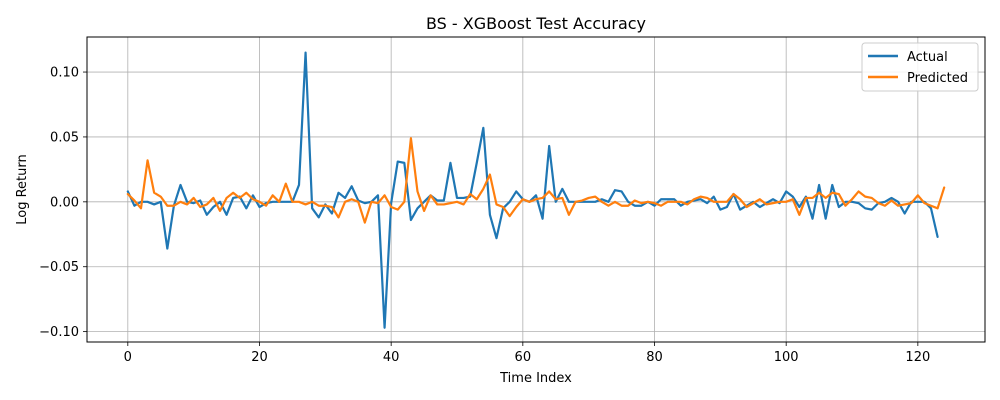 The image size is (1000, 400). What do you see at coordinates (536, 23) in the screenshot?
I see `chart-title: BS - XGBoost Test Accuracy` at bounding box center [536, 23].